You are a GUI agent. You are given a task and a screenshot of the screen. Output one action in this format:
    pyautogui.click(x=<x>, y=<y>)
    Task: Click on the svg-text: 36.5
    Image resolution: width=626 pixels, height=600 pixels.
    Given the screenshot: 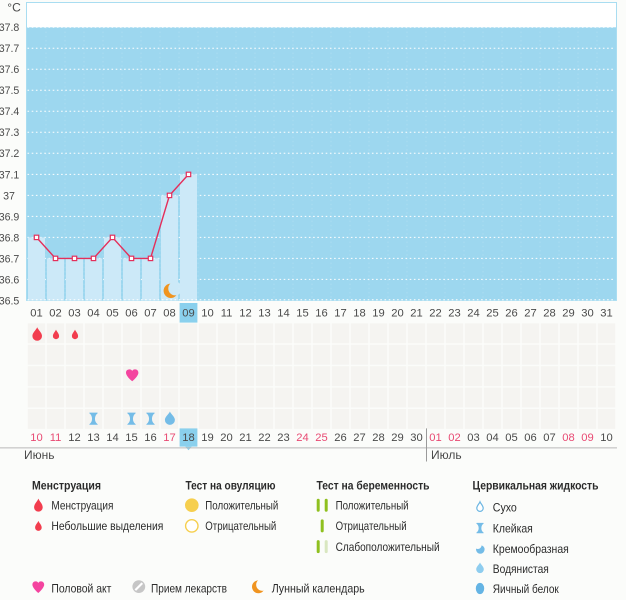 What is the action you would take?
    pyautogui.click(x=9, y=301)
    